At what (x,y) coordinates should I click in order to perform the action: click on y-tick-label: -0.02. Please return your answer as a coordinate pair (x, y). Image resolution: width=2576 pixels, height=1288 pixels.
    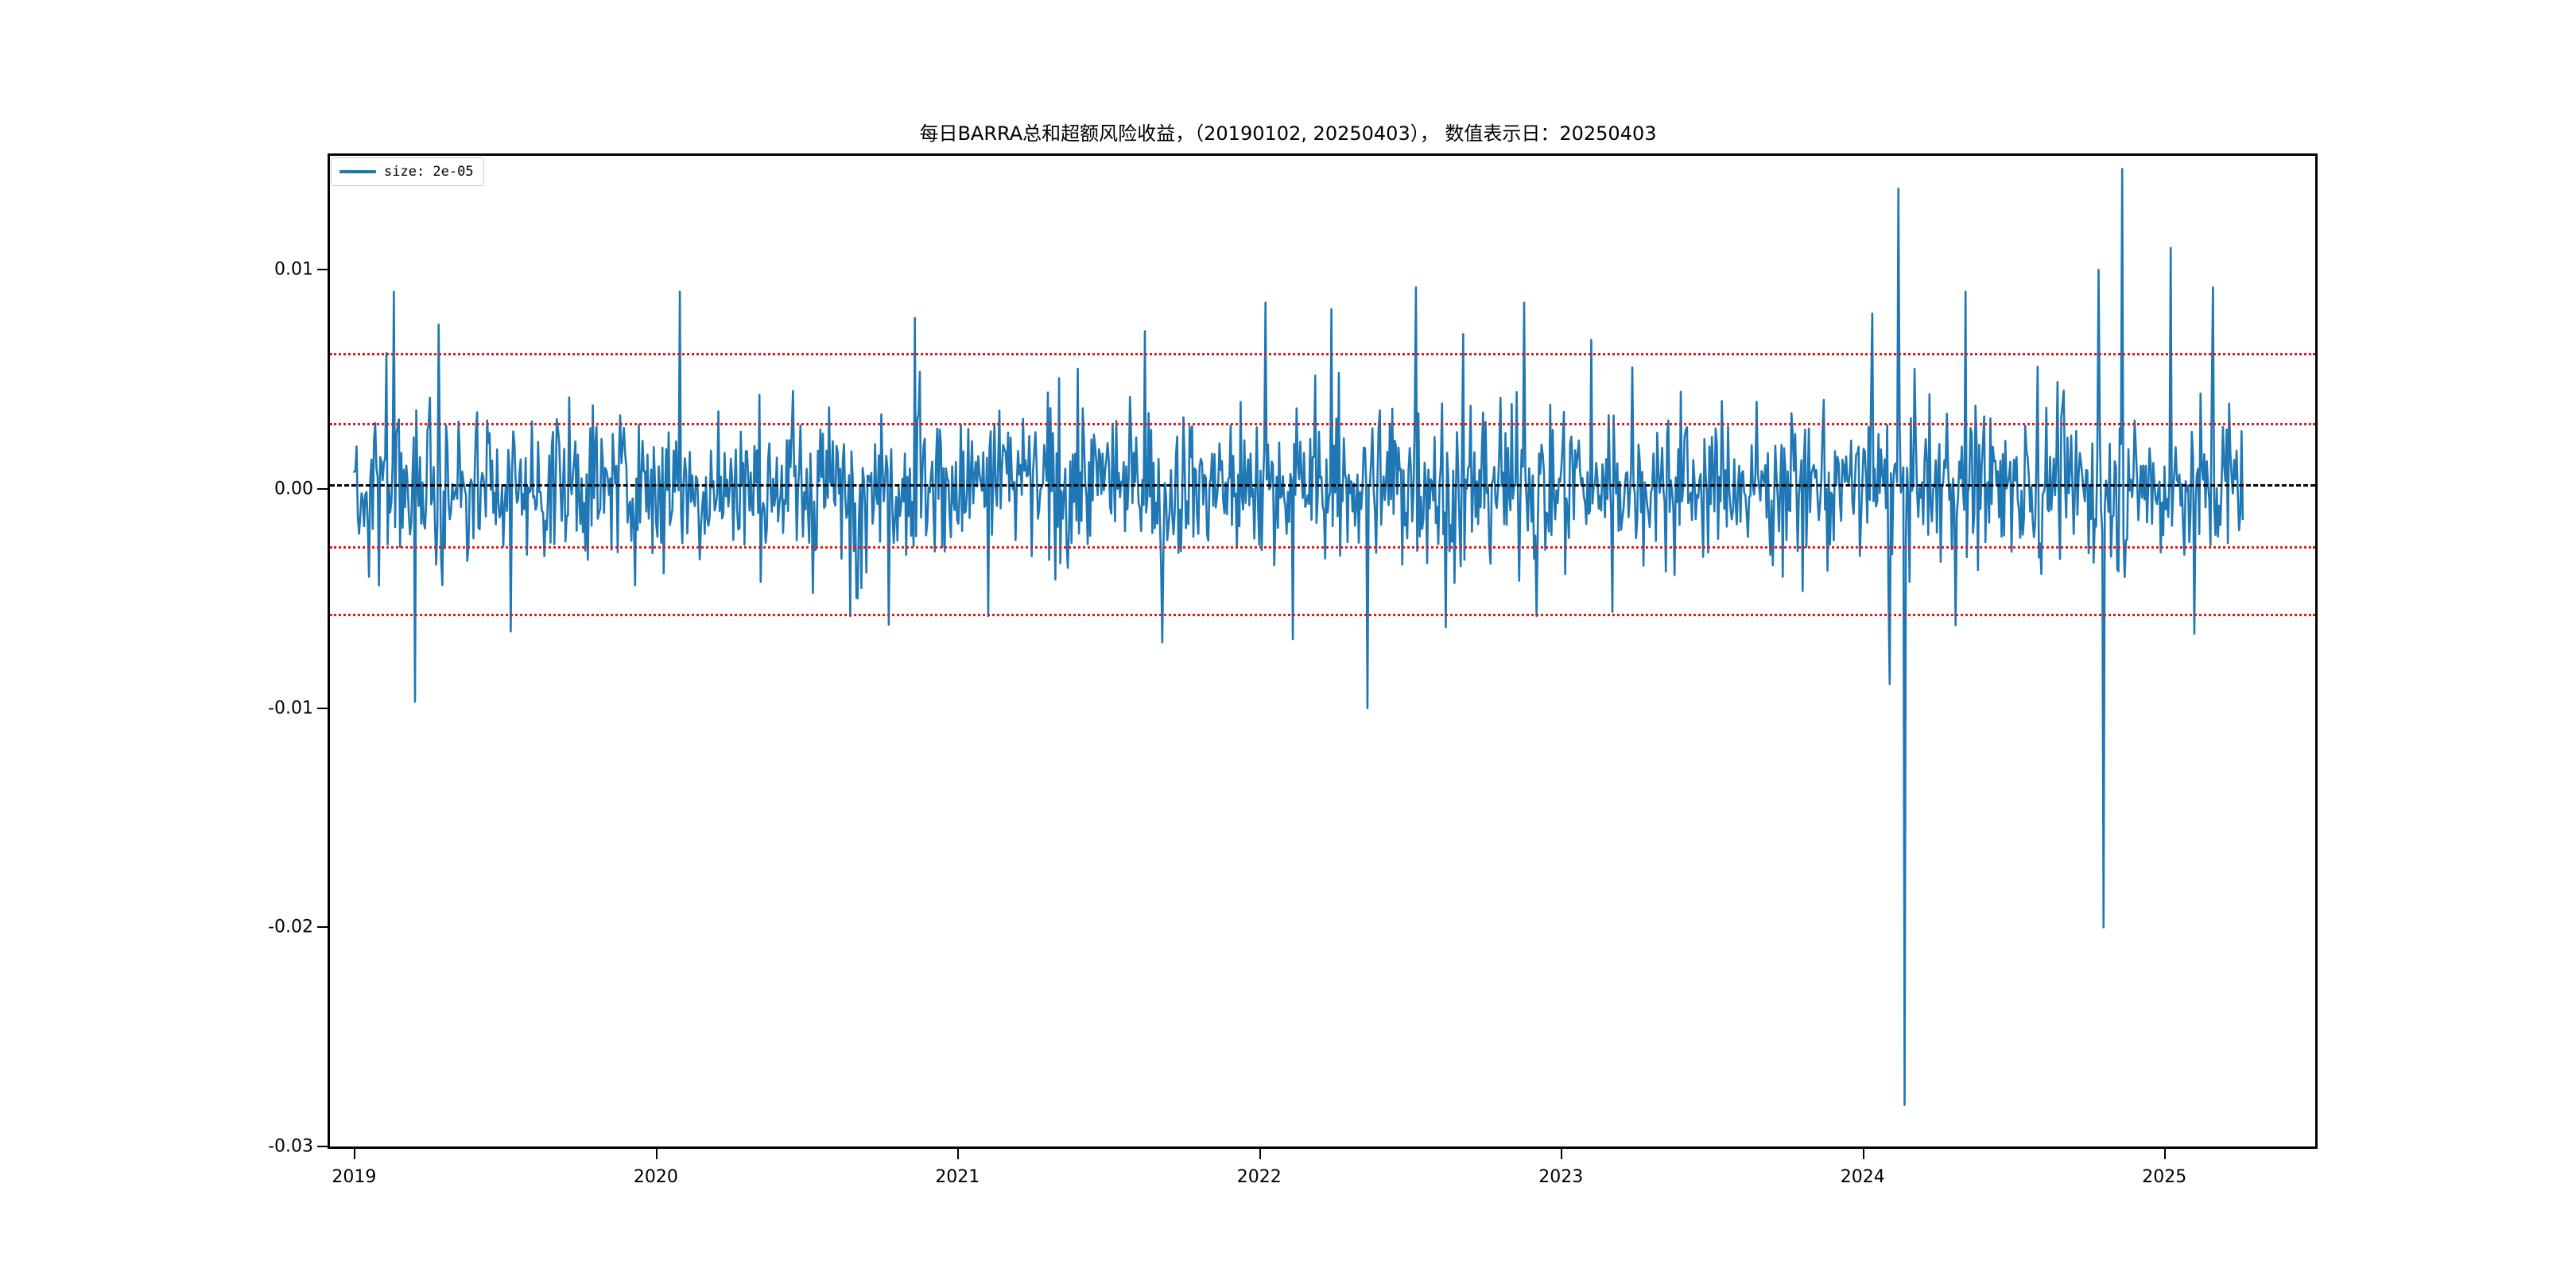
    Looking at the image, I should click on (291, 927).